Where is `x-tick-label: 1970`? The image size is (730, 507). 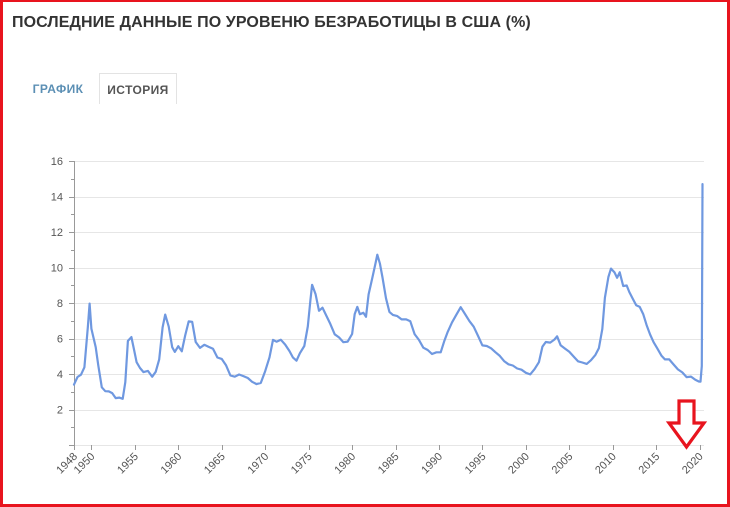 x-tick-label: 1970 is located at coordinates (258, 464).